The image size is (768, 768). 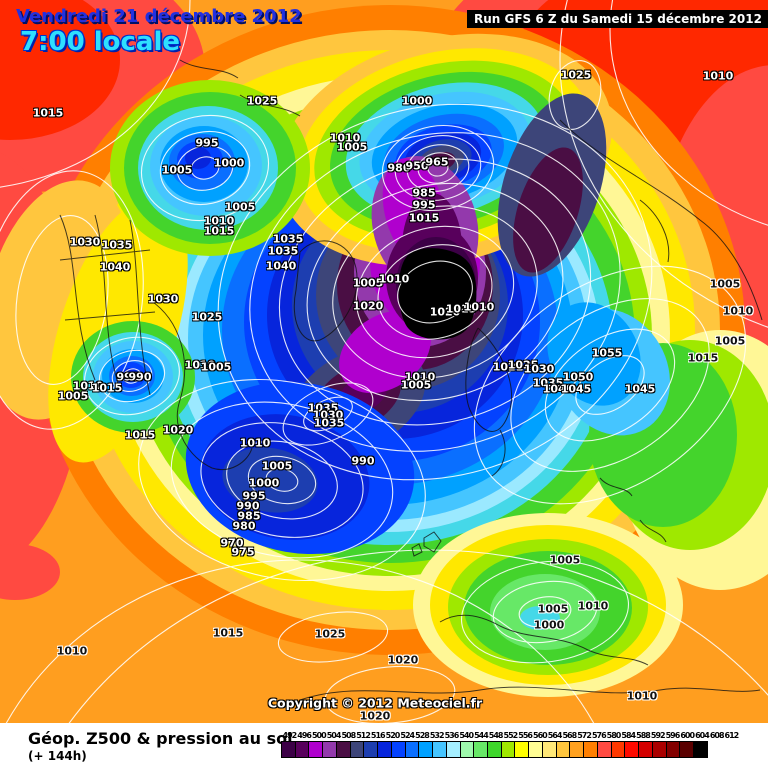 What do you see at coordinates (607, 353) in the screenshot?
I see `pressure-label: 1055` at bounding box center [607, 353].